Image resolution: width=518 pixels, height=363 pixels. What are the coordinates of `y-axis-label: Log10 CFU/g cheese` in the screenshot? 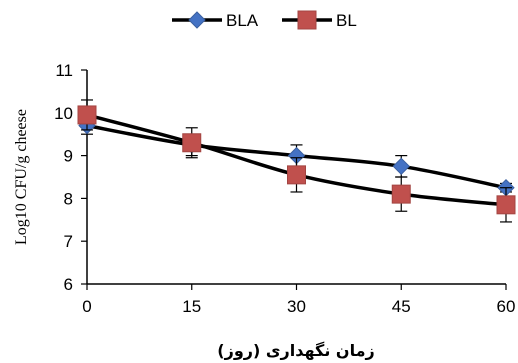 It's located at (21, 177).